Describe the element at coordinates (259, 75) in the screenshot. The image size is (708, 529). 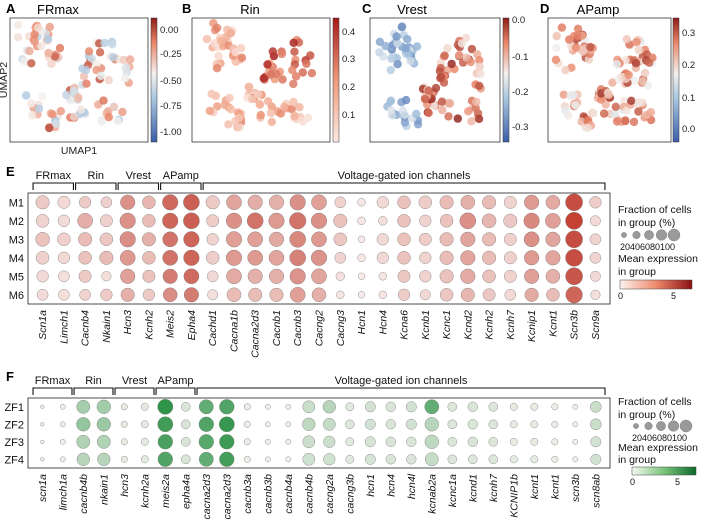
I see `umap-points-rin` at that location.